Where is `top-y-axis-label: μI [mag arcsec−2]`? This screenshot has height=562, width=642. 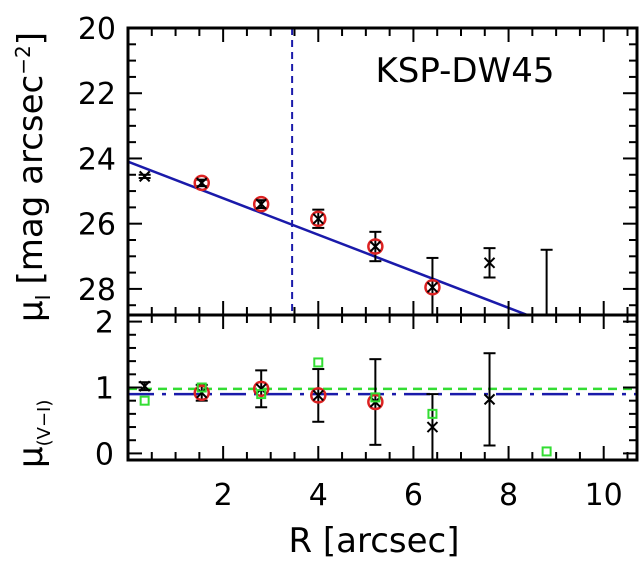 top-y-axis-label: μI [mag arcsec−2] is located at coordinates (33, 177).